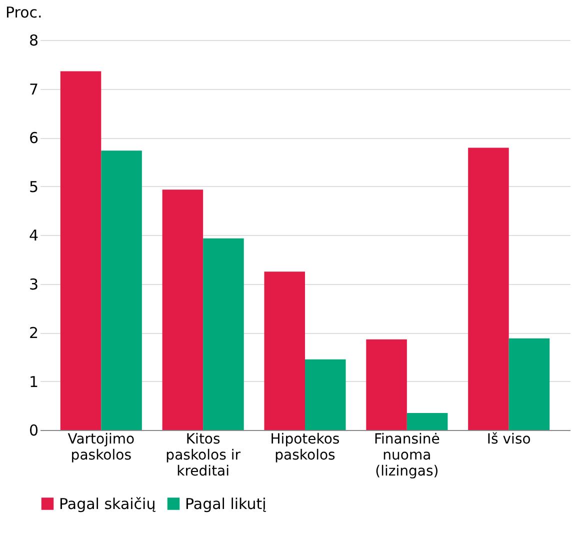 This screenshot has width=587, height=535. I want to click on y-tick-label: 6, so click(33, 138).